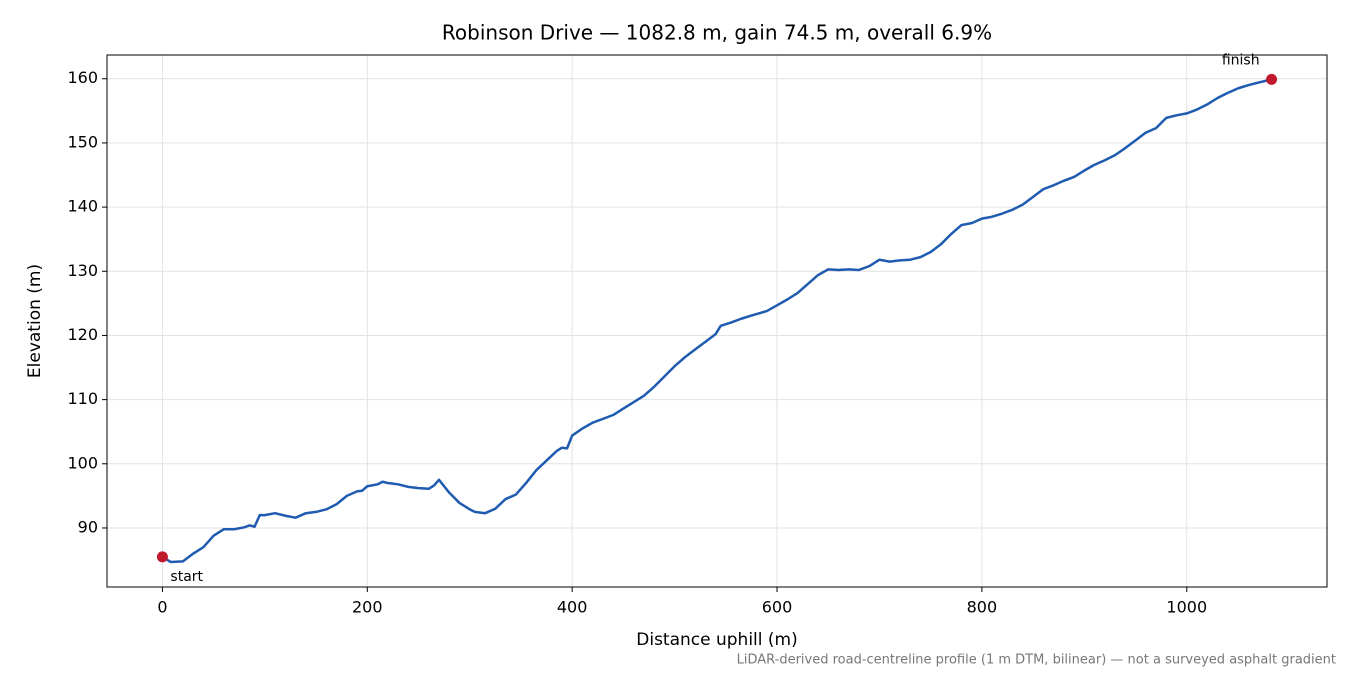 The height and width of the screenshot is (675, 1350). I want to click on x-tick-label: 600, so click(777, 607).